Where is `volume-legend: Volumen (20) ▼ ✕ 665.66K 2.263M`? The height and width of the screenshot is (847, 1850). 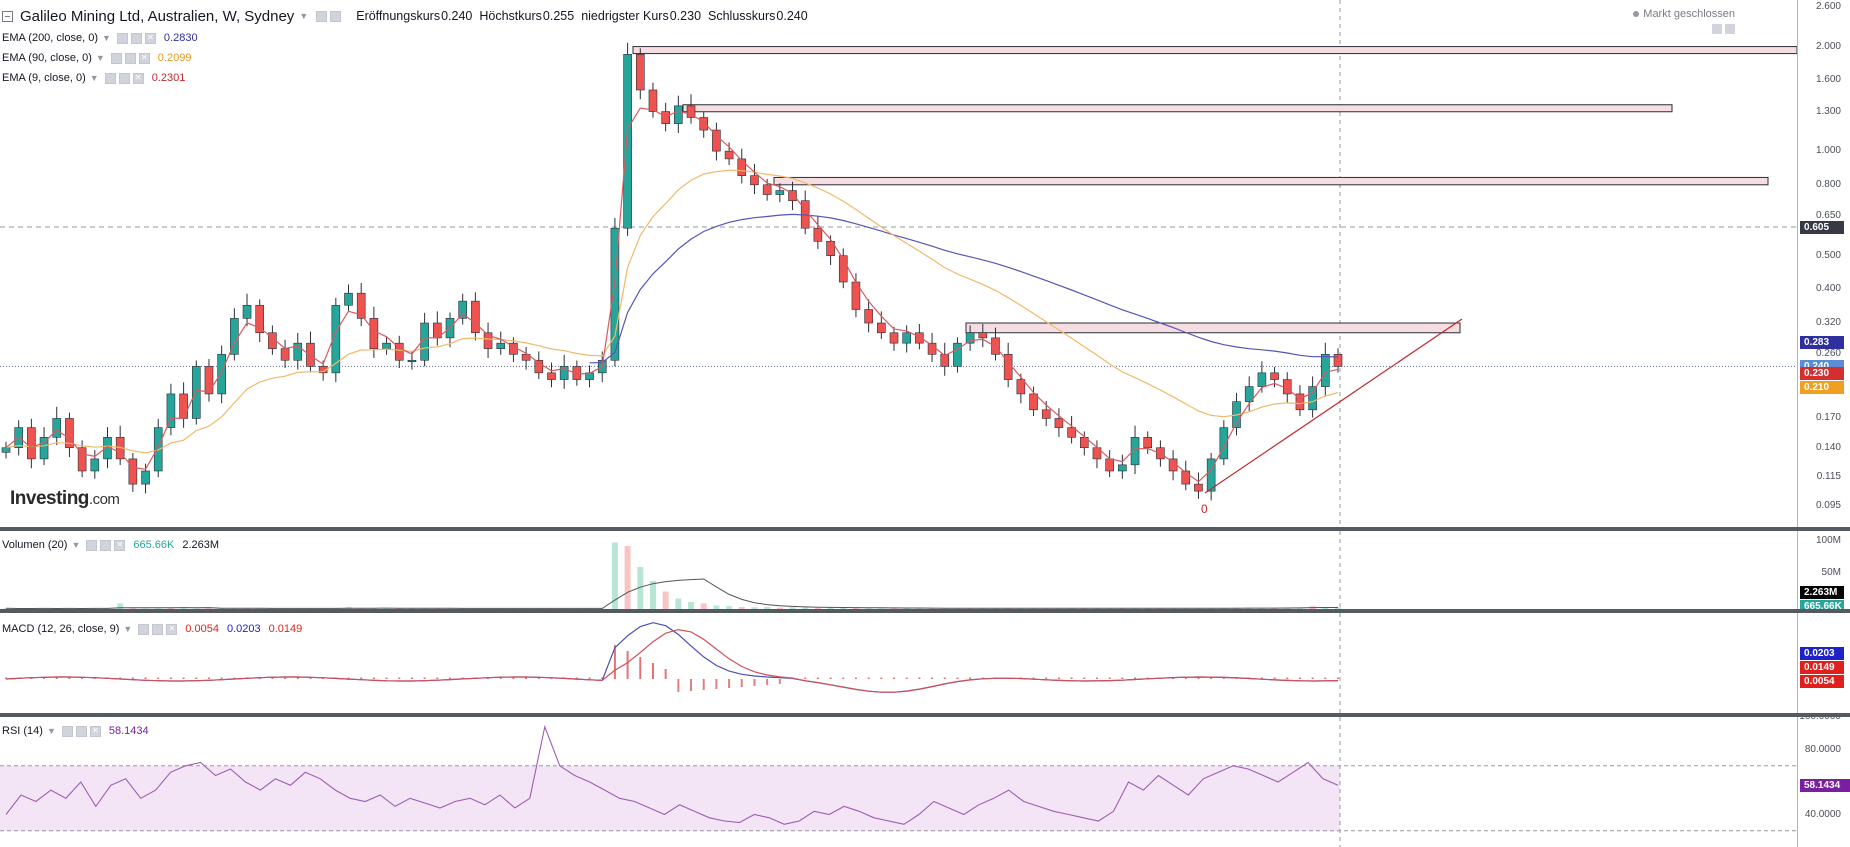
volume-legend: Volumen (20) ▼ ✕ 665.66K 2.263M is located at coordinates (114, 545).